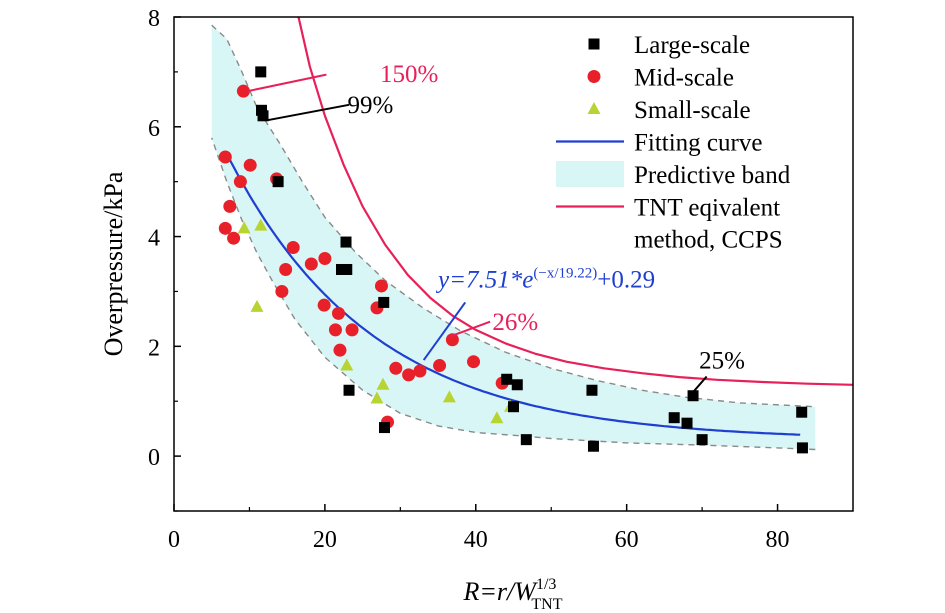 Image resolution: width=945 pixels, height=613 pixels. Describe the element at coordinates (692, 110) in the screenshot. I see `legend-label: Small-scale` at that location.